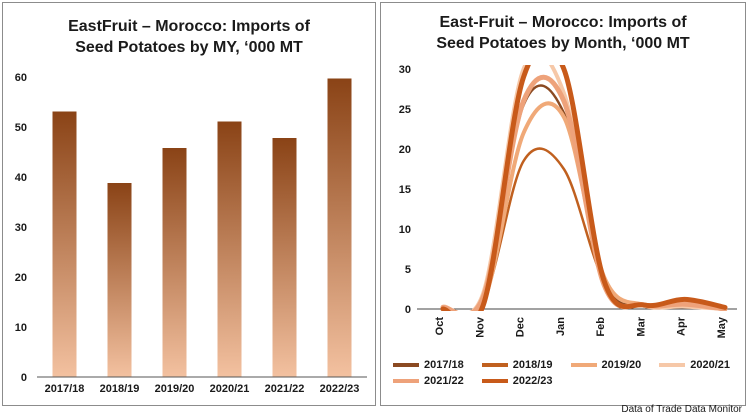  Describe the element at coordinates (229, 249) in the screenshot. I see `bar-2020/21` at that location.